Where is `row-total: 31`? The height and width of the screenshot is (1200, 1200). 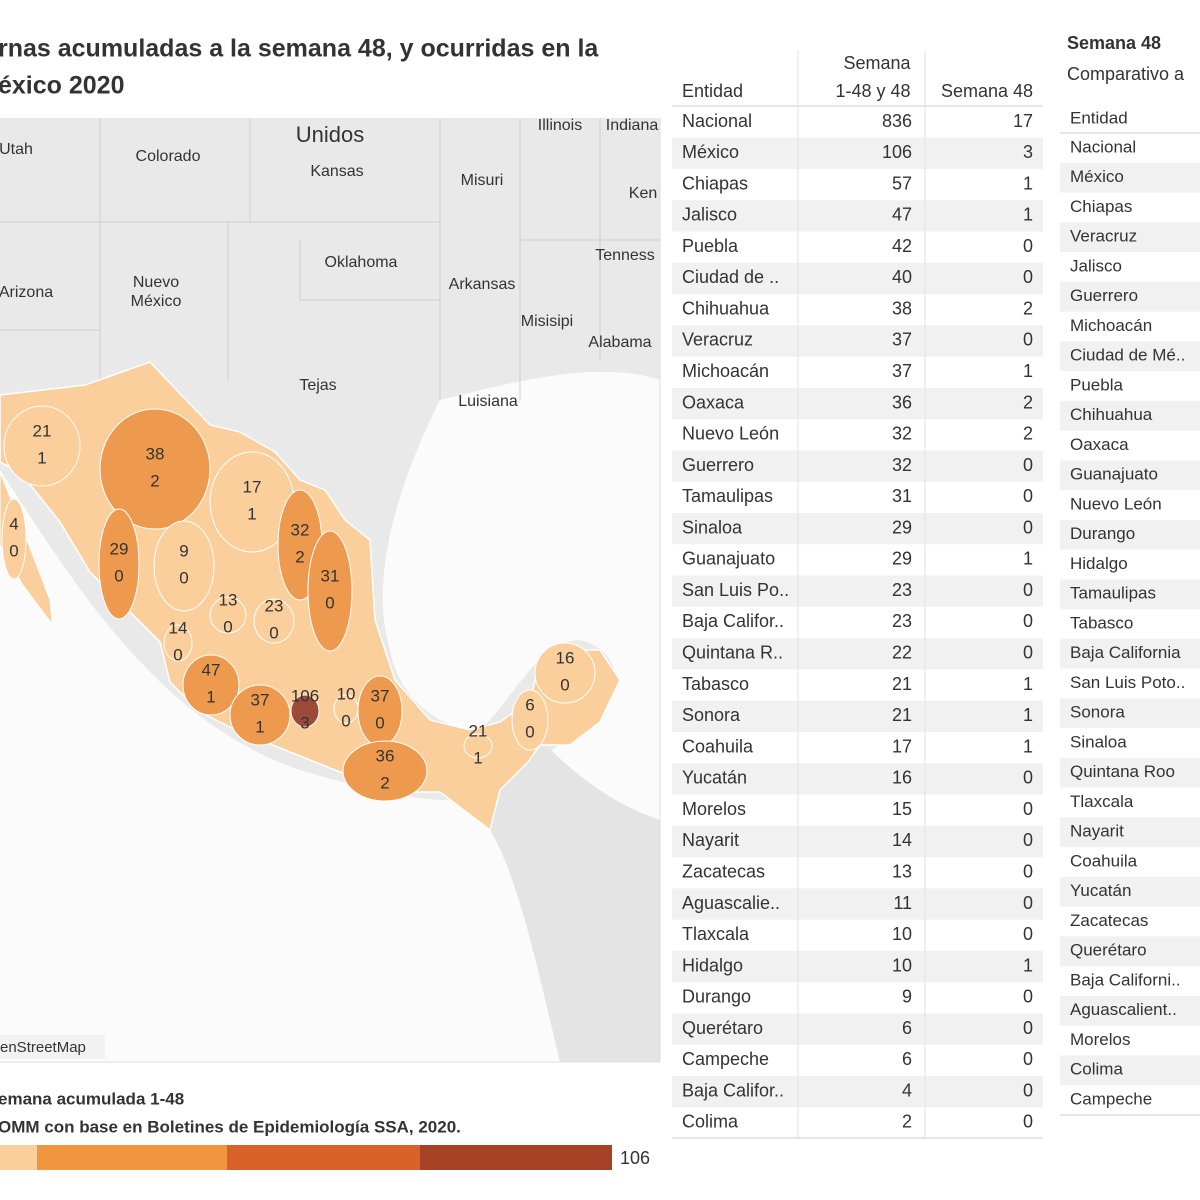 row-total: 31 is located at coordinates (902, 496).